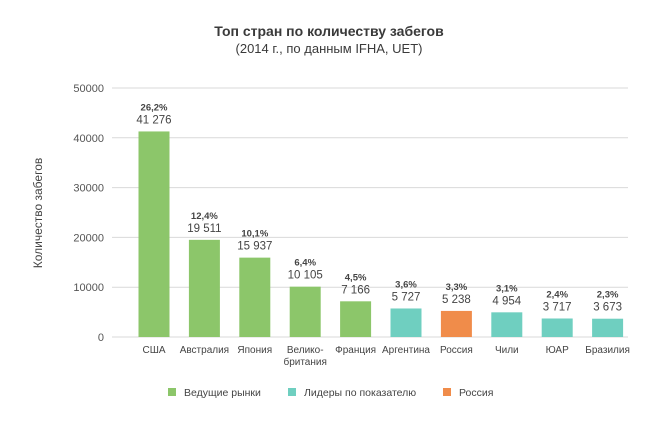 Image resolution: width=660 pixels, height=432 pixels. I want to click on x-tick-label: Бразилия, so click(607, 350).